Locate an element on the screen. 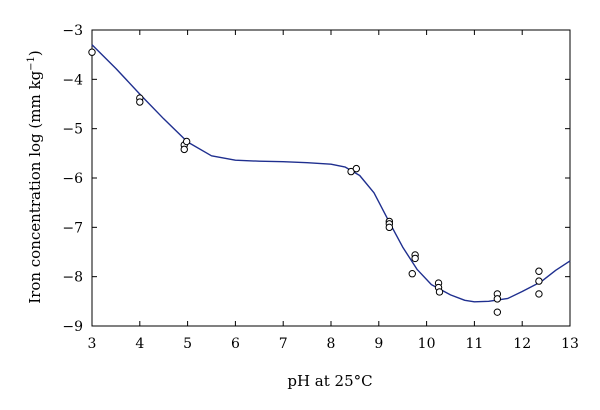 The height and width of the screenshot is (410, 600). x-tick-label: 6 is located at coordinates (235, 344).